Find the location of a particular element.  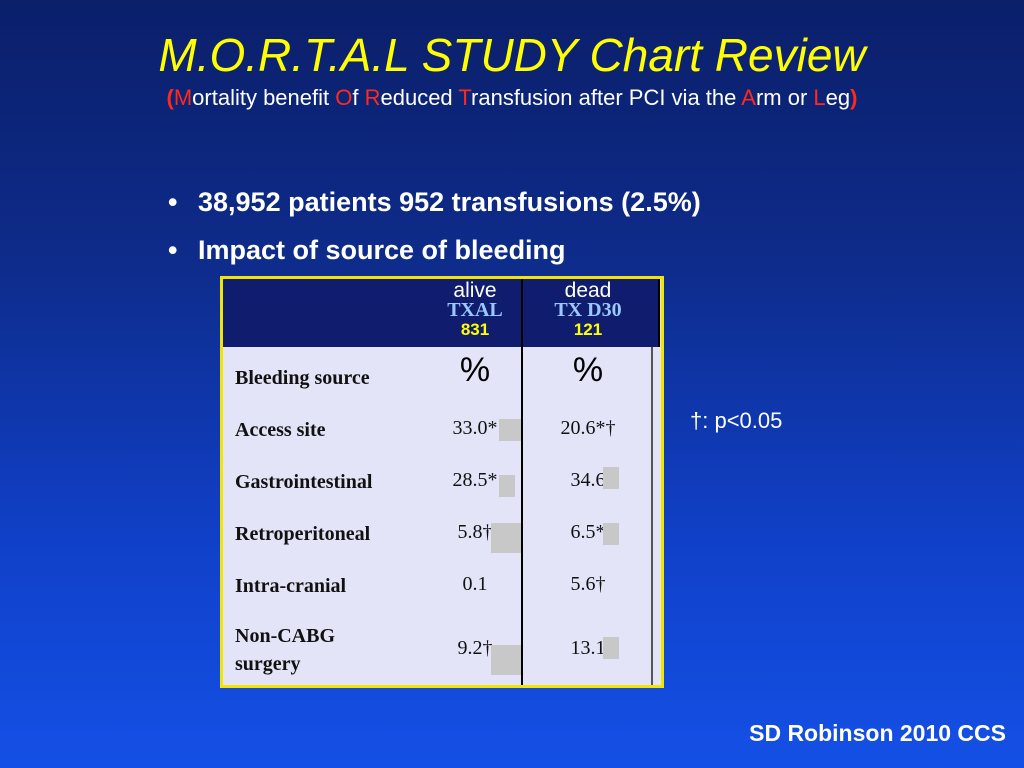

table-header: alive TXAL 831 dead TX D30 121 is located at coordinates (441, 313).